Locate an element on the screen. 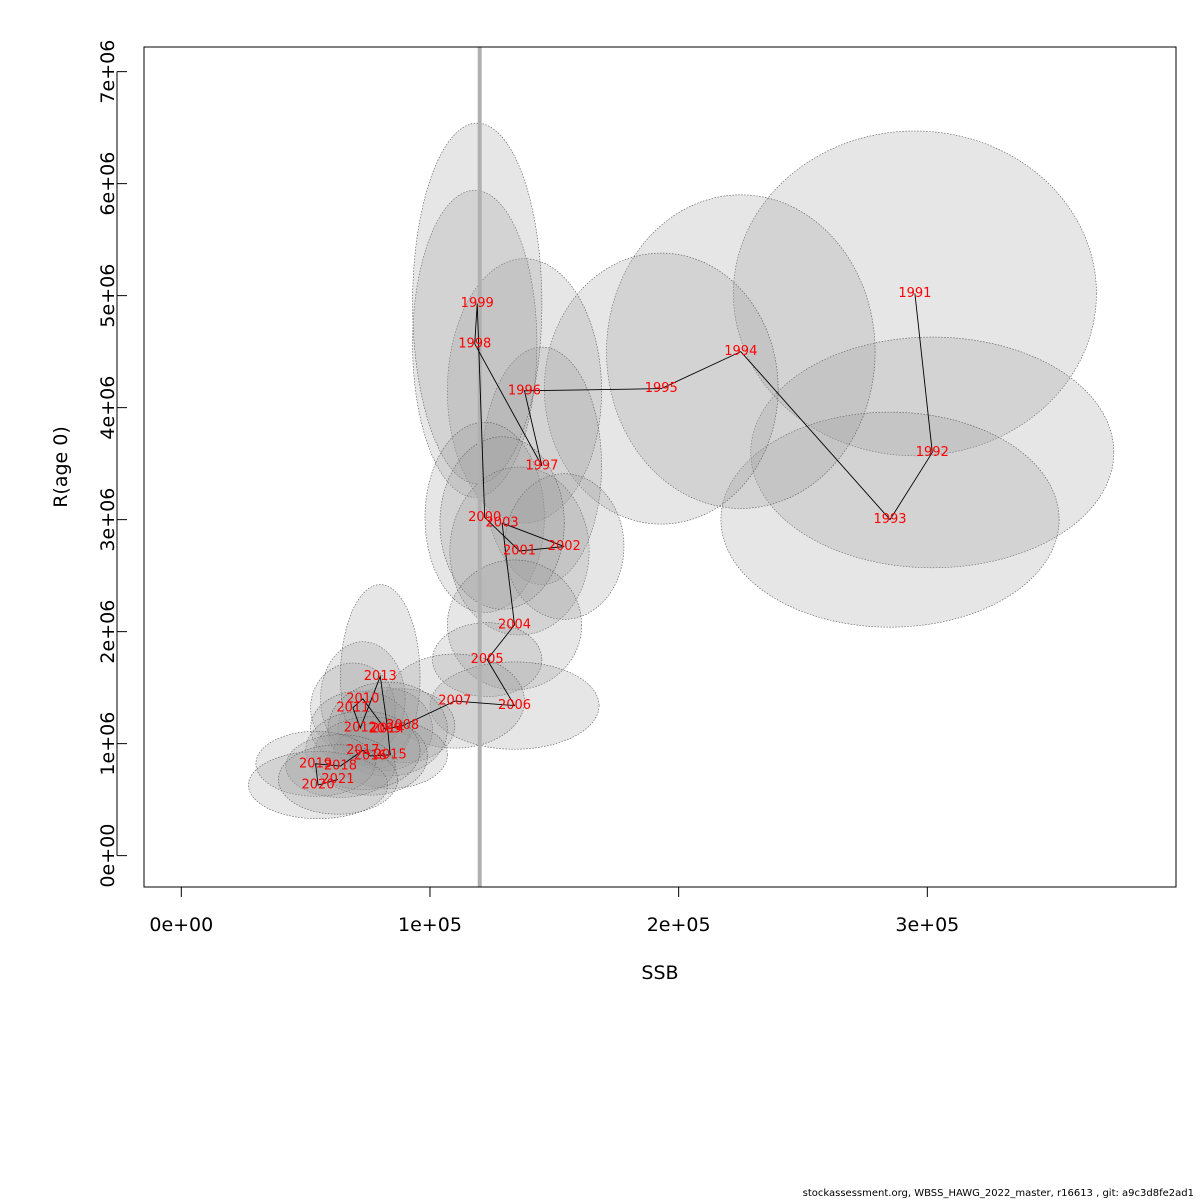  y-tick-label: 1e+06 is located at coordinates (108, 744).